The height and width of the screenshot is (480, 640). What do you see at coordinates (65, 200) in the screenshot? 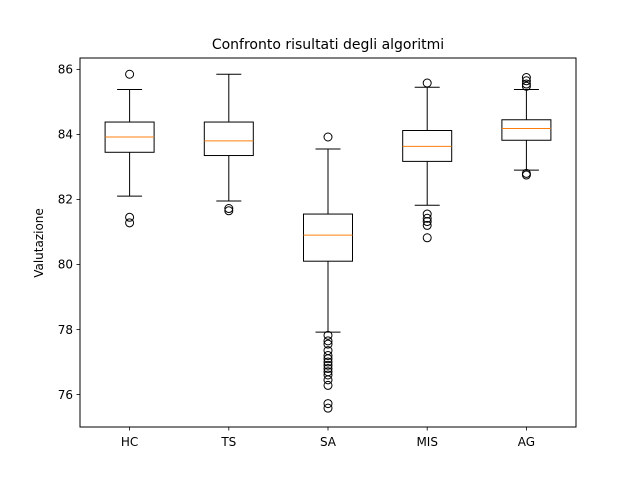
I see `y-tick-label: 82` at bounding box center [65, 200].